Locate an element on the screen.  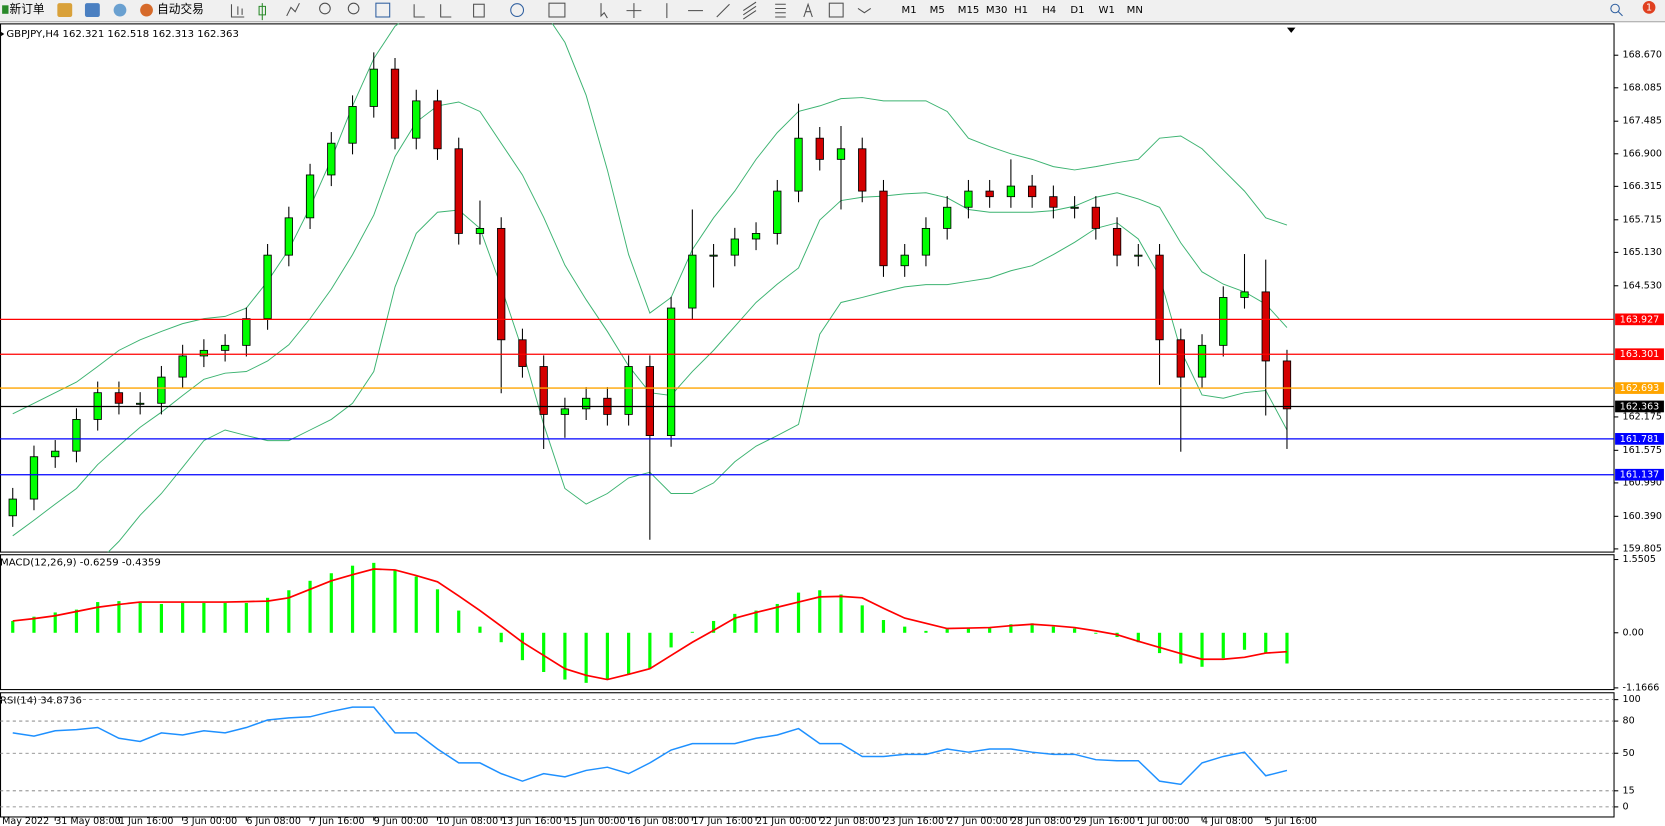
price-level-label: 163.301 is located at coordinates (1639, 354).